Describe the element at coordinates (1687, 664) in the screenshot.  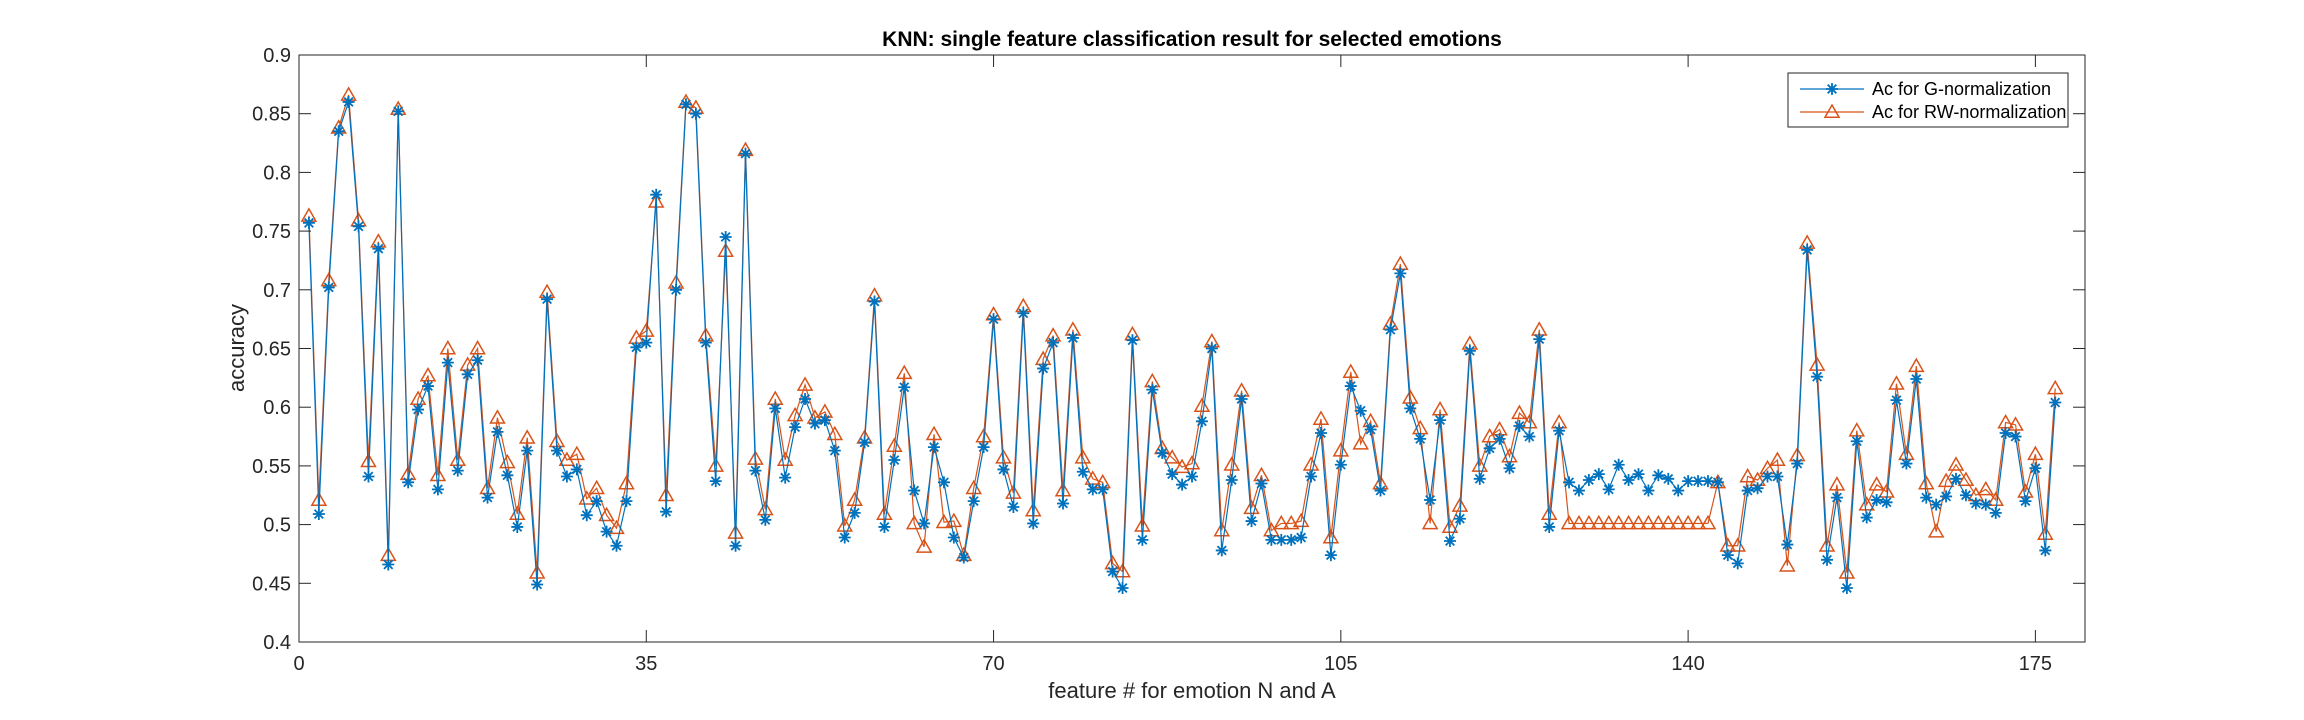
I see `x-tick-label: 140` at that location.